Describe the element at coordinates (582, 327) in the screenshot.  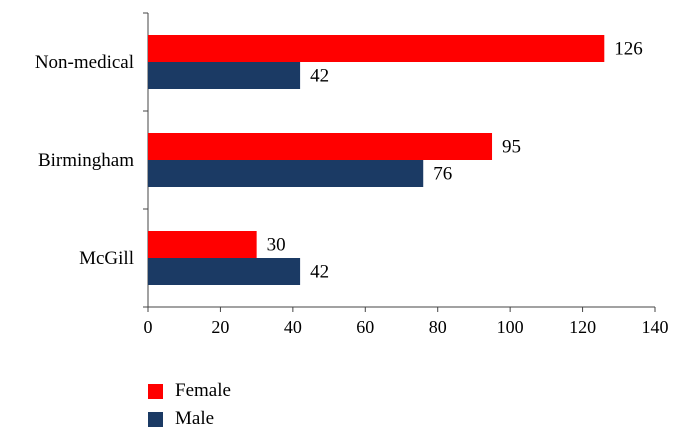
I see `x-tick-label: 120` at that location.